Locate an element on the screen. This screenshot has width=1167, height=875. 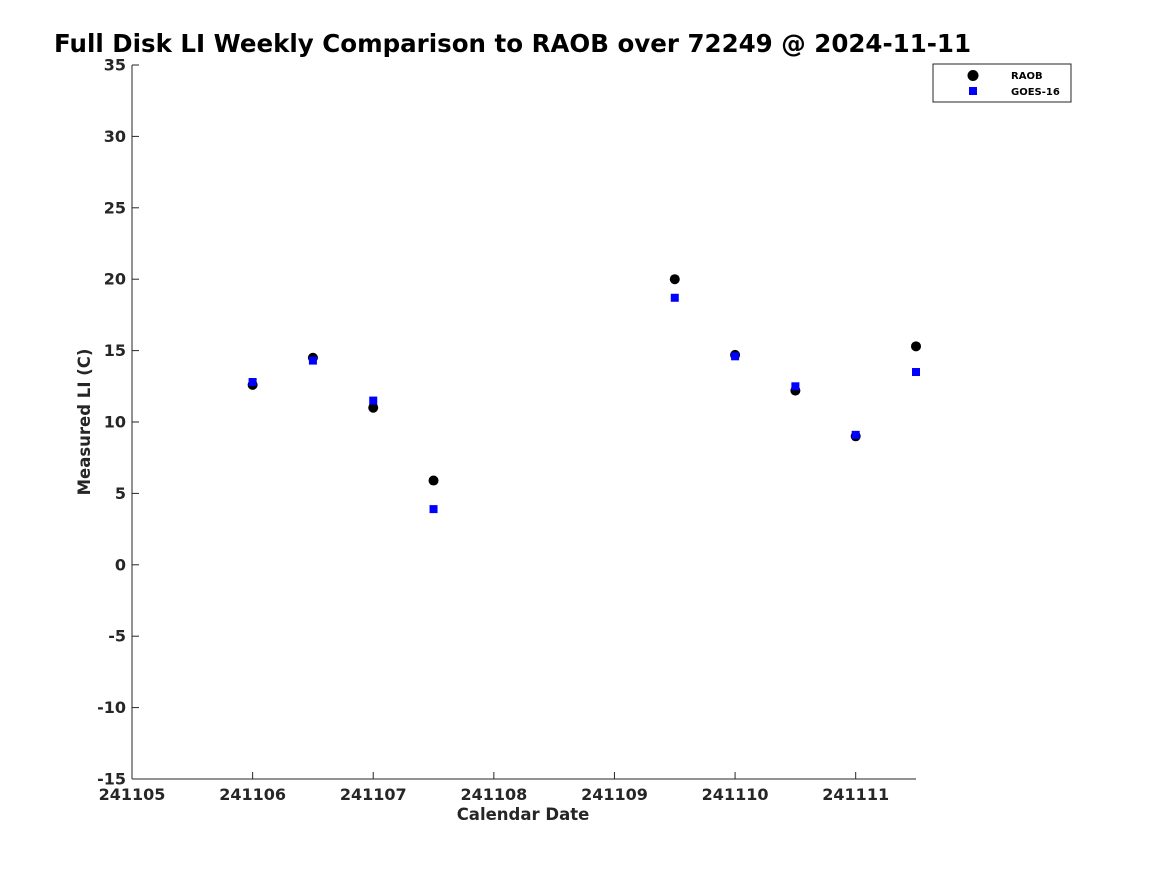
y-tick-label: -5 is located at coordinates (117, 636).